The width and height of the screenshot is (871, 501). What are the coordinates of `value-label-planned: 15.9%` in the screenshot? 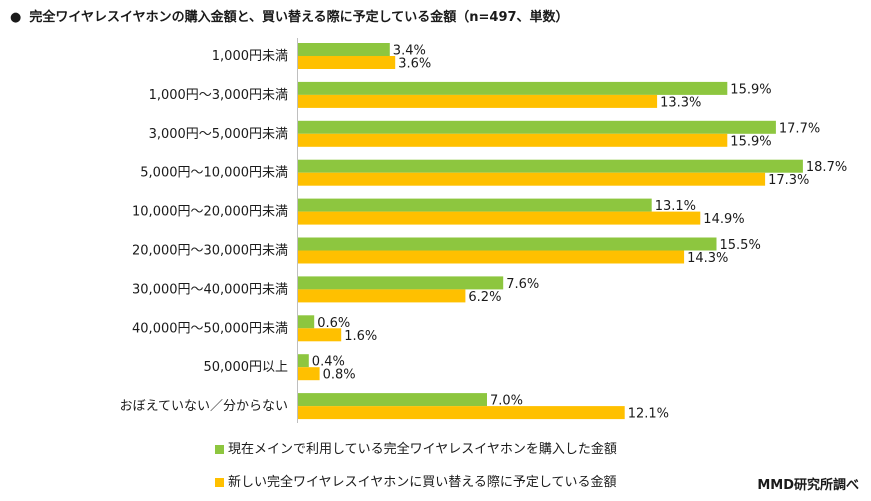 It's located at (750, 141).